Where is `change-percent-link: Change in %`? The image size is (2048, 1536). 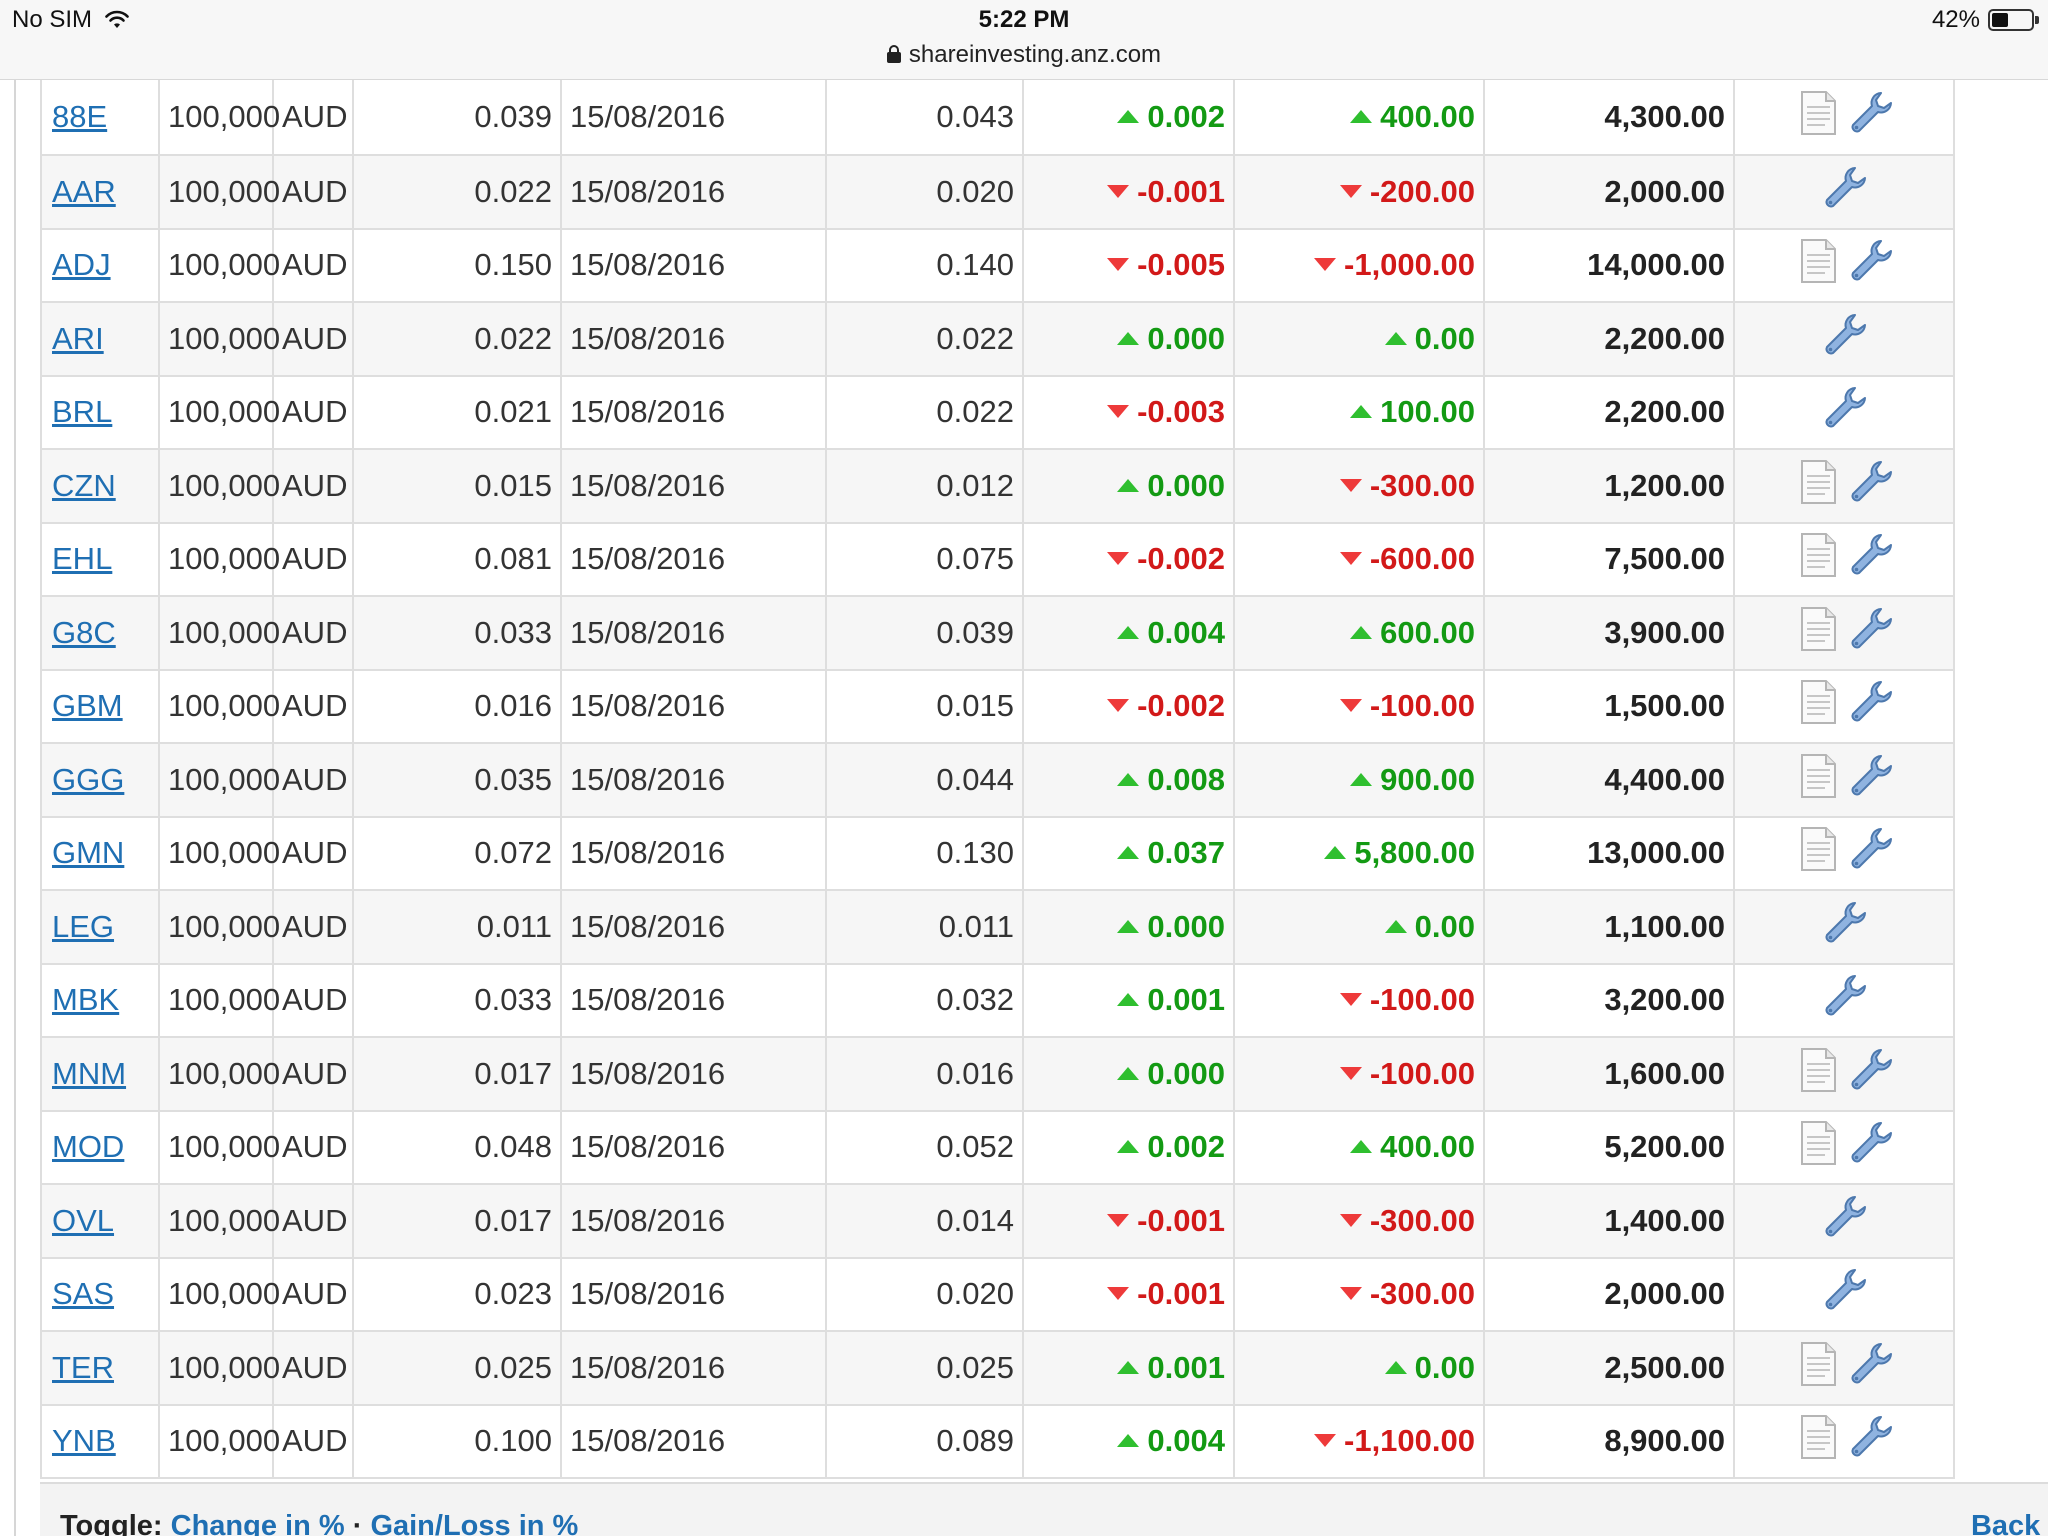
change-percent-link: Change in % is located at coordinates (257, 1523).